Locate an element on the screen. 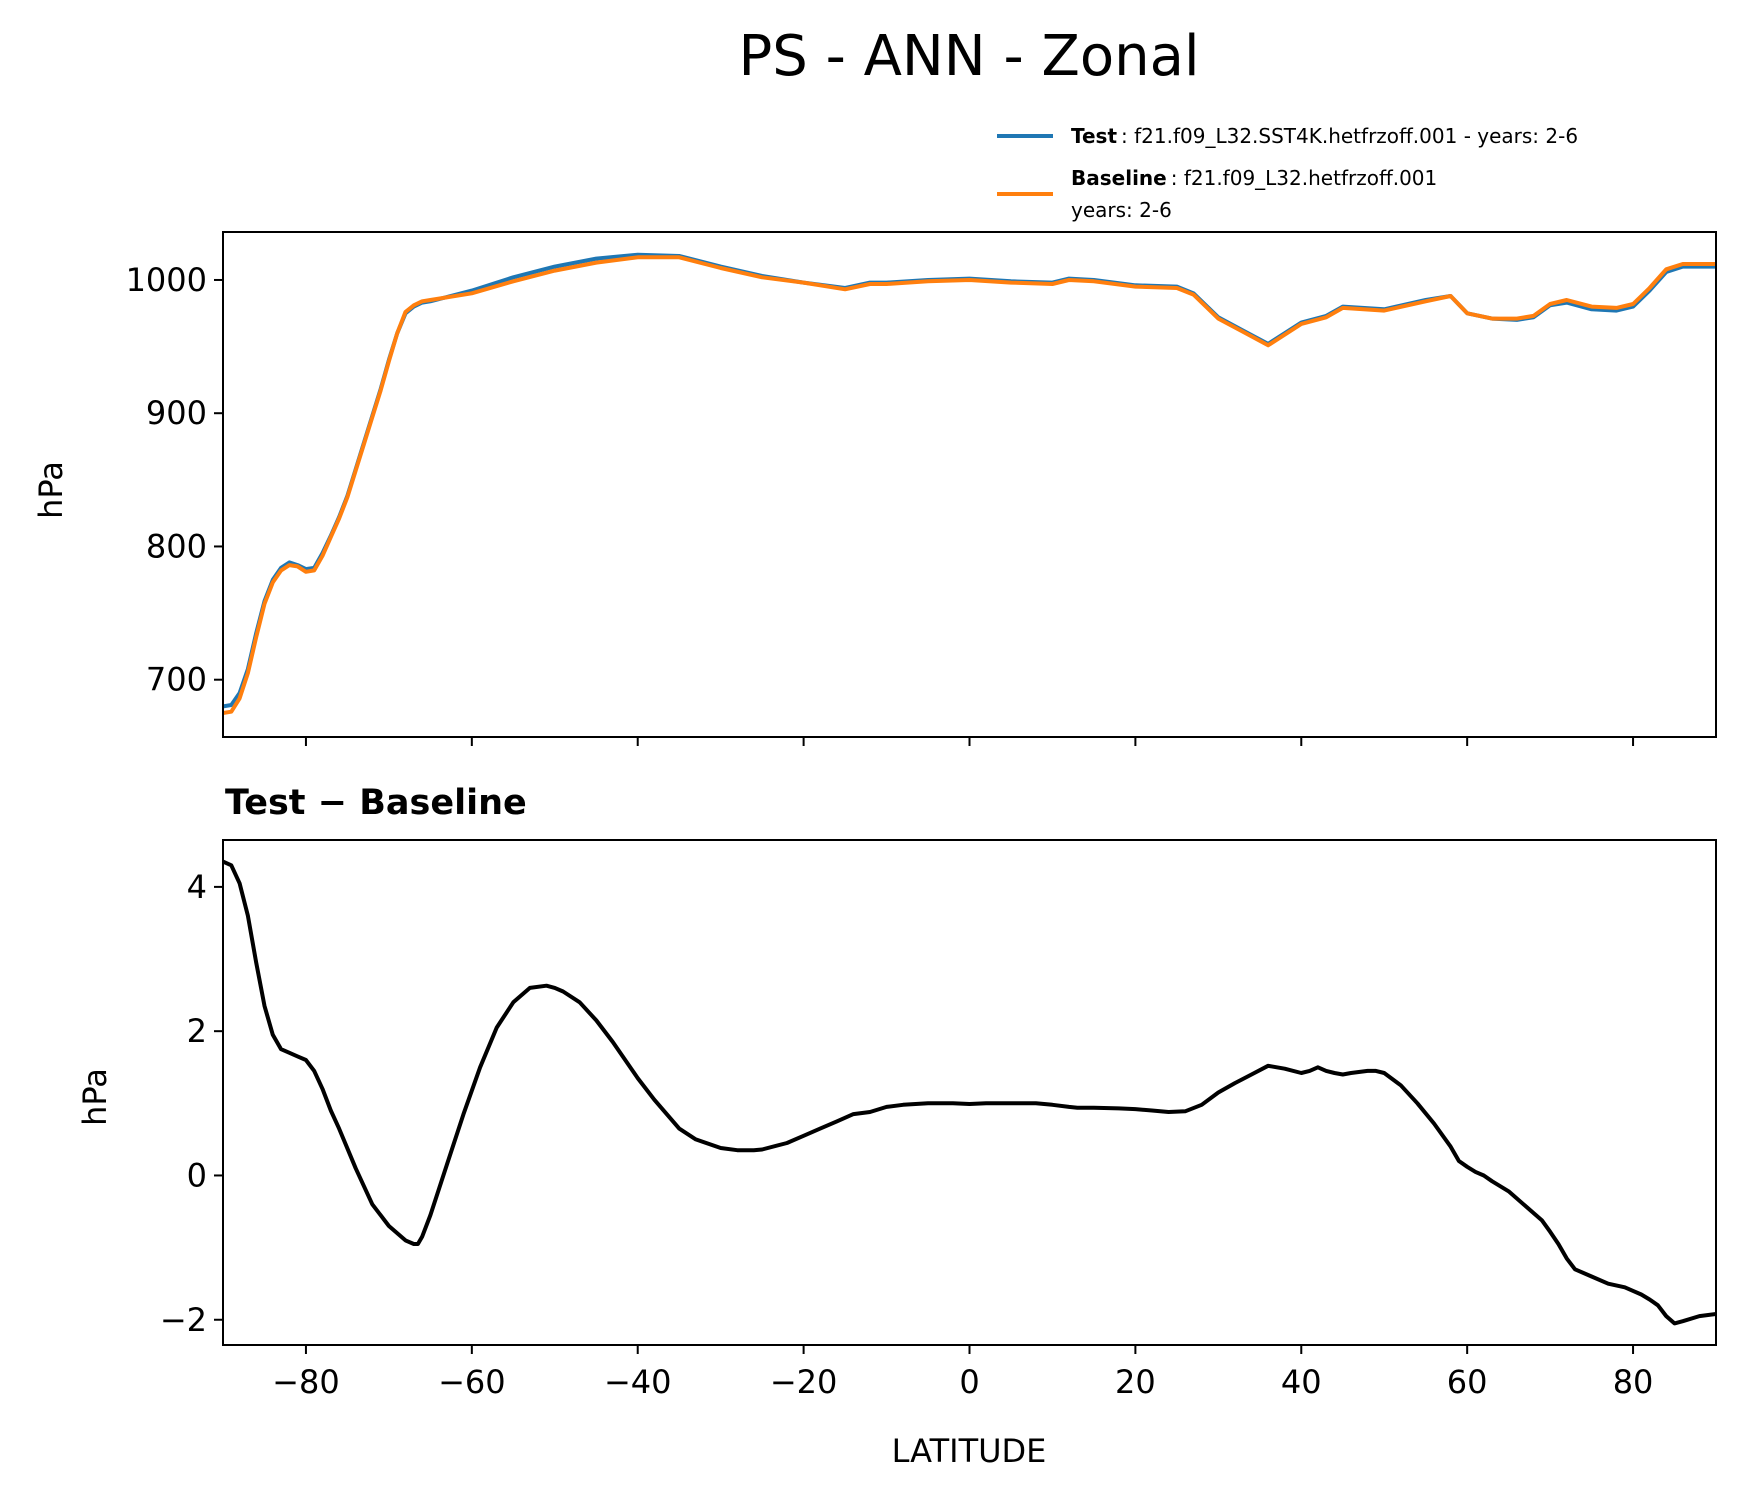 Image resolution: width=1739 pixels, height=1496 pixels. bottom-x-tick-label: 60 is located at coordinates (1467, 1382).